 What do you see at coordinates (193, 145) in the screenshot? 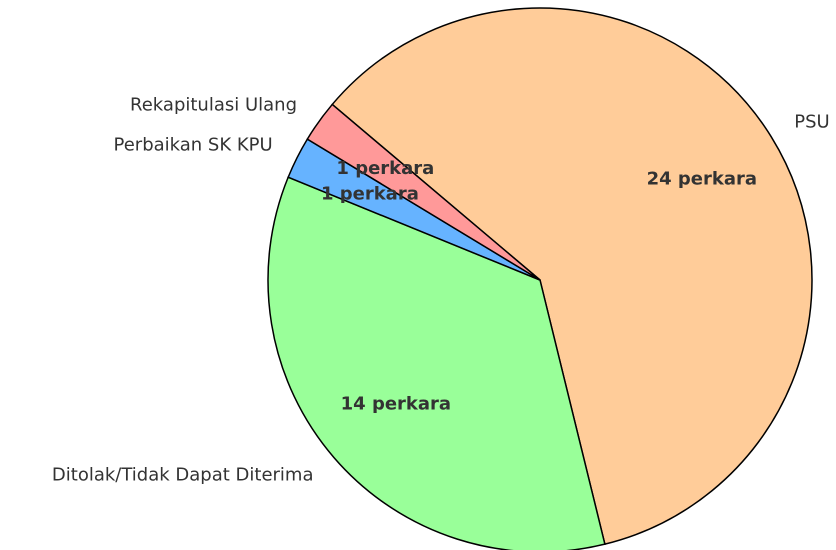
I see `slice-label: Perbaikan SK KPU` at bounding box center [193, 145].